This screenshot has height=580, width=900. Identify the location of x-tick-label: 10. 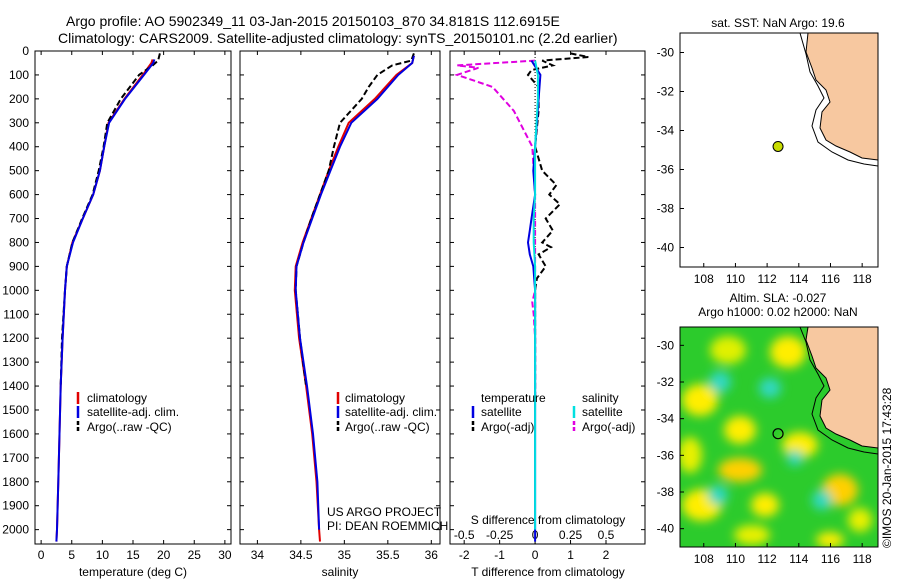
(103, 555).